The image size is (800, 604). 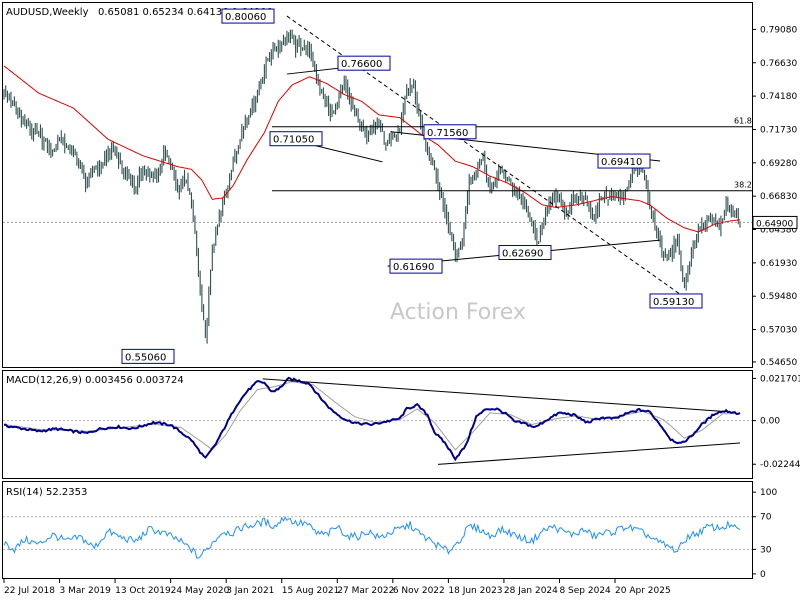 I want to click on rsi-ytick-label: 70, so click(x=766, y=518).